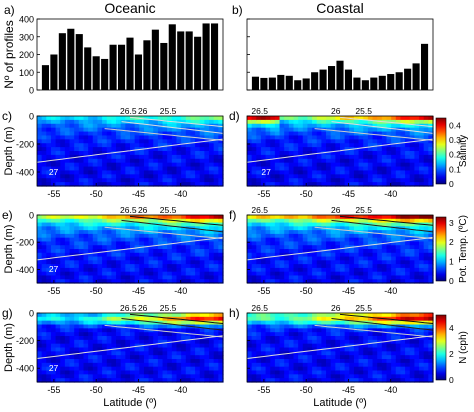 This screenshot has height=412, width=474. What do you see at coordinates (168, 210) in the screenshot?
I see `isopycnal-label: 25.5` at bounding box center [168, 210].